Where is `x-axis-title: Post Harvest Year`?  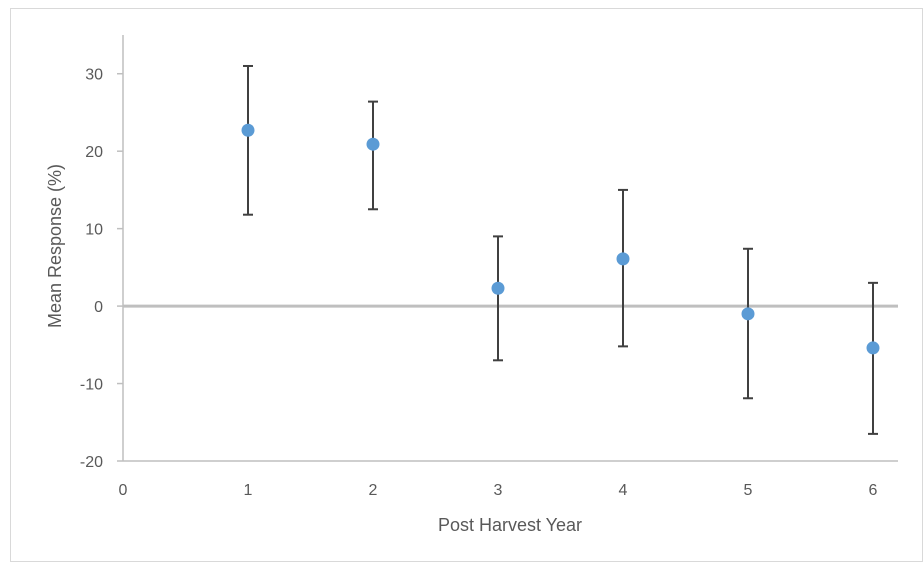
x-axis-title: Post Harvest Year is located at coordinates (510, 525).